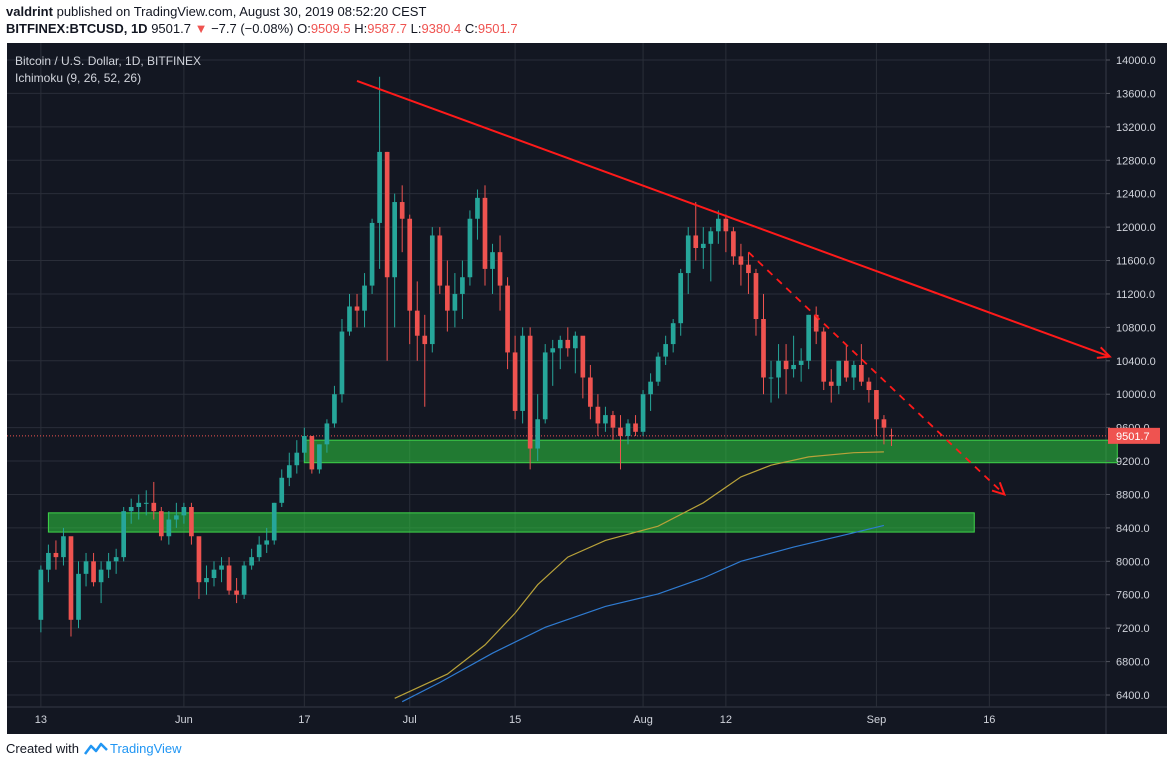  Describe the element at coordinates (1136, 328) in the screenshot. I see `price-tick-label: 10800.0` at that location.